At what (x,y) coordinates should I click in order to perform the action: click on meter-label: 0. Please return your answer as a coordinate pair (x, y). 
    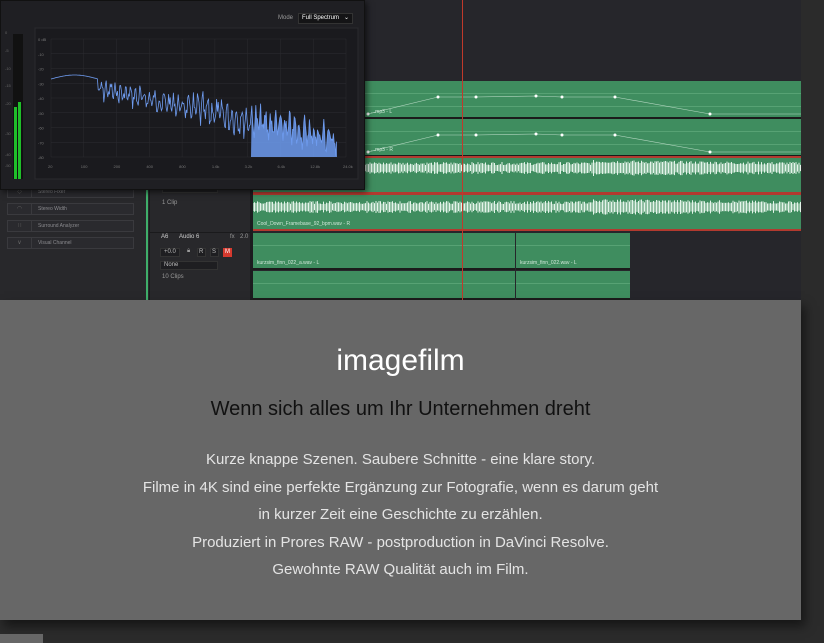
    Looking at the image, I should click on (6, 32).